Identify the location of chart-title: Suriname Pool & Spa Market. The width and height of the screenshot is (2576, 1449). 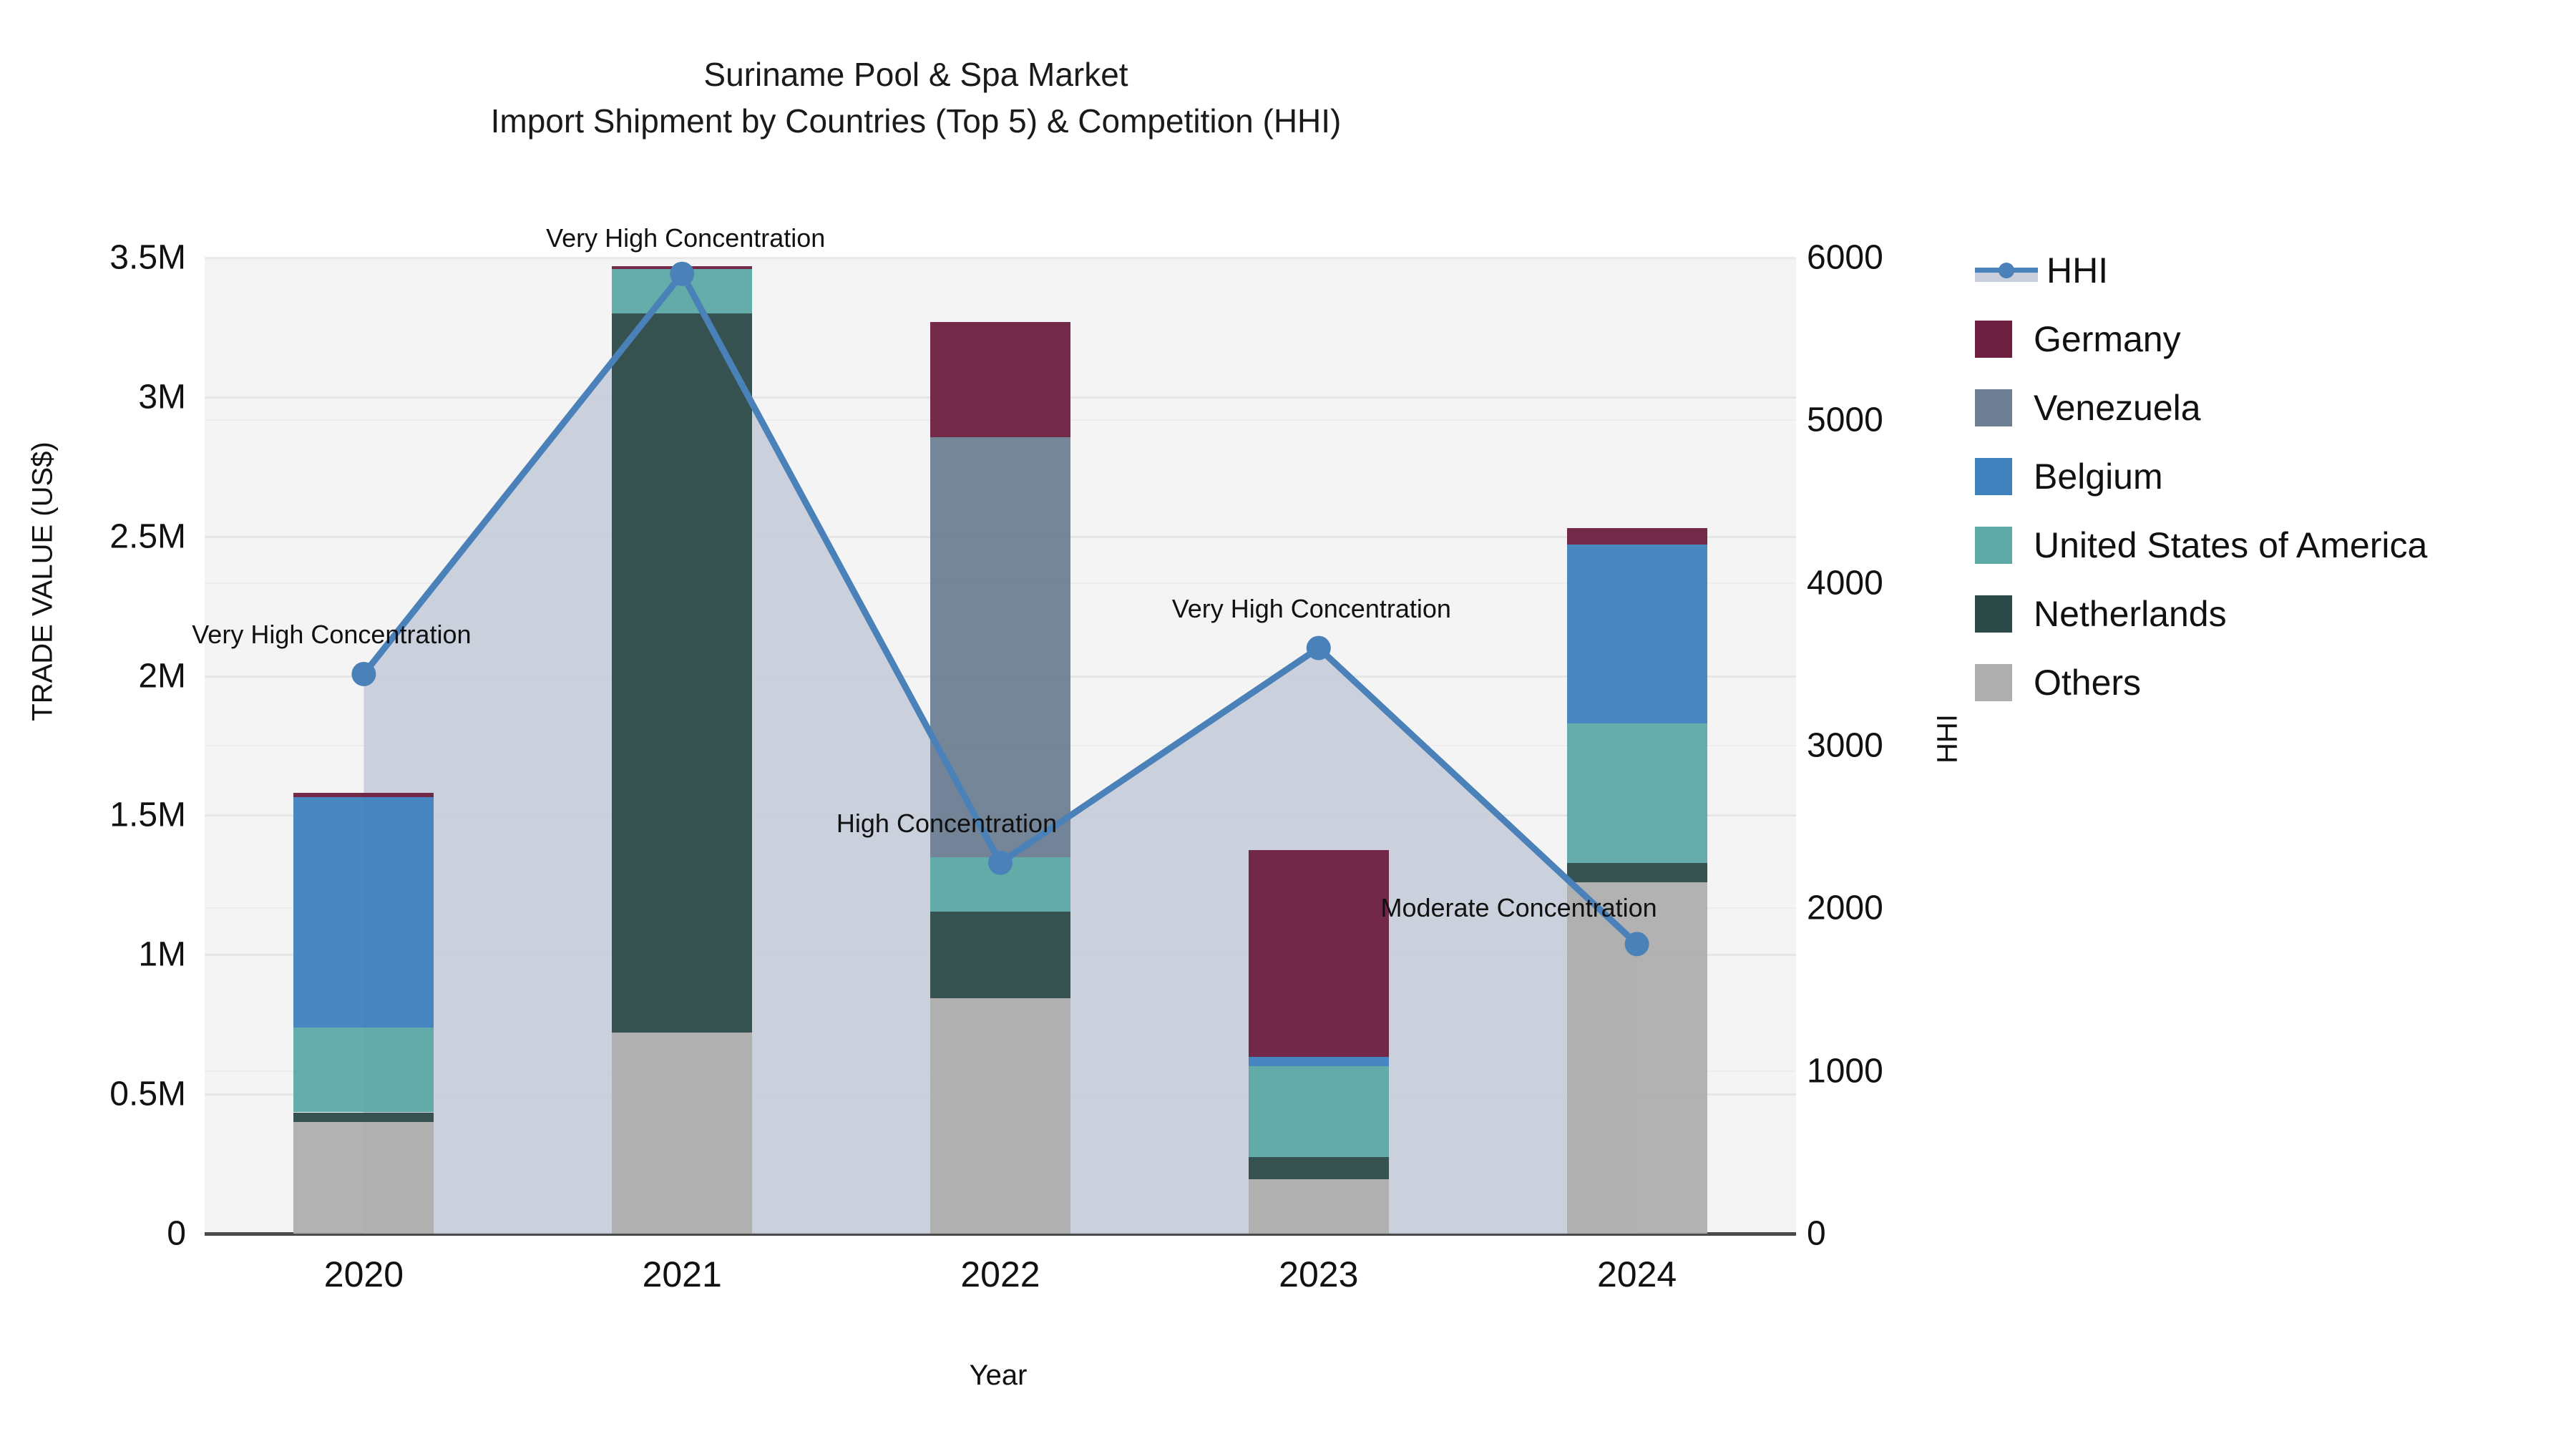
(915, 74).